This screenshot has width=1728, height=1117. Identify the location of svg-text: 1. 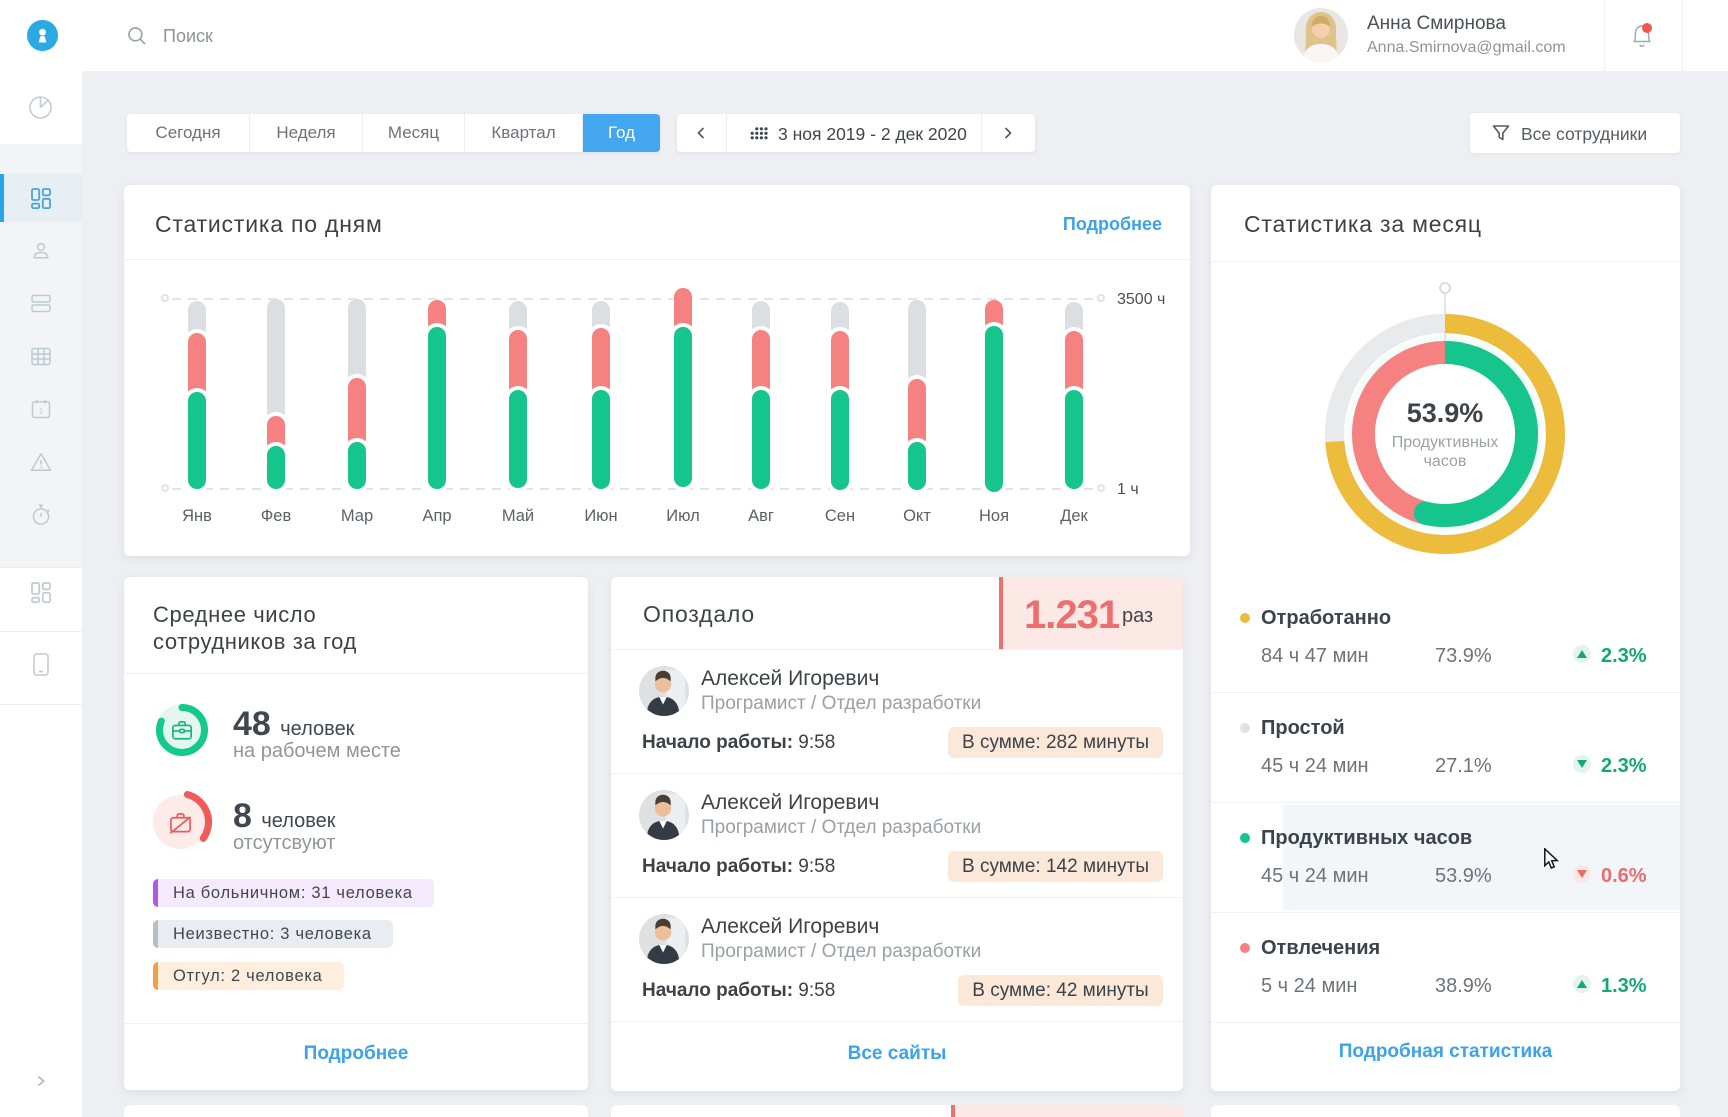
(41, 411).